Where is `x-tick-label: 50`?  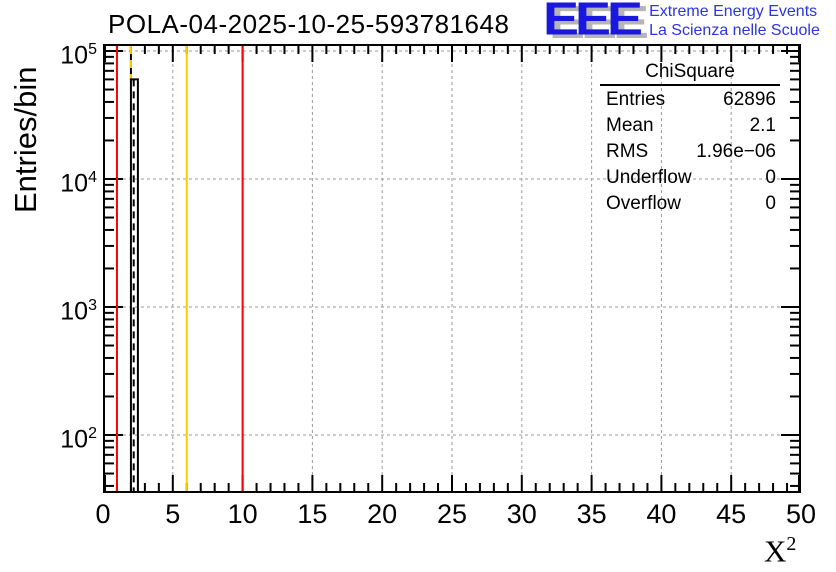
x-tick-label: 50 is located at coordinates (801, 514).